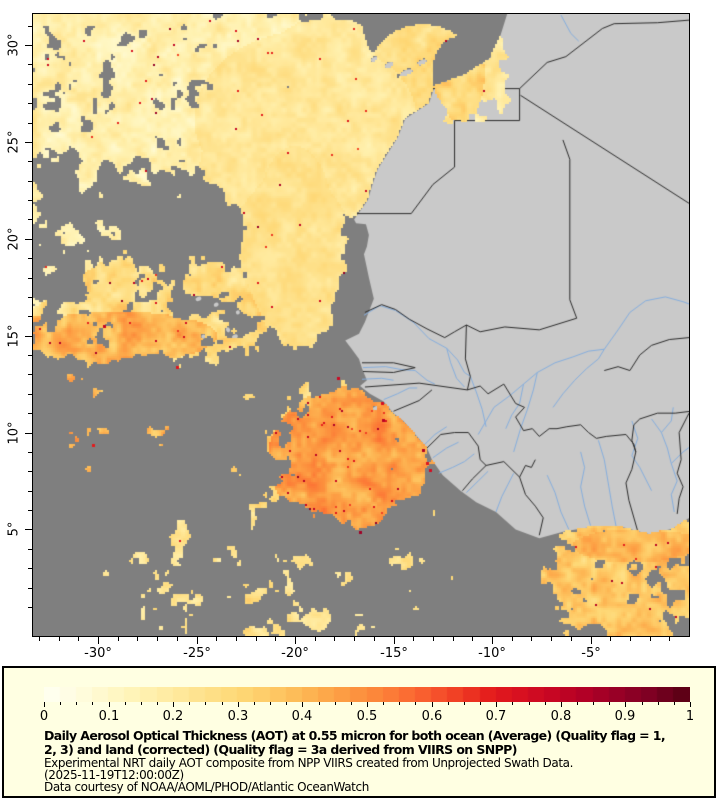 Image resolution: width=720 pixels, height=800 pixels. Describe the element at coordinates (496, 716) in the screenshot. I see `colorbar-tick-label: 0.7` at that location.